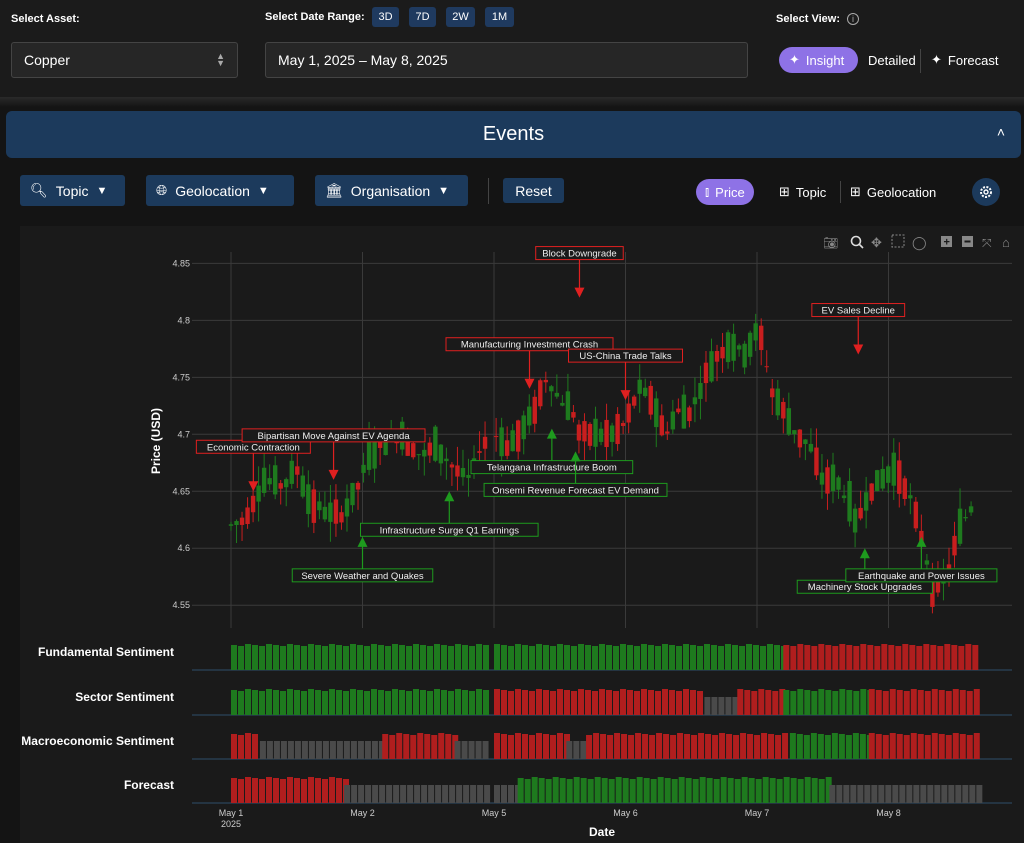 The height and width of the screenshot is (843, 1024). I want to click on range-1m-button: 1M, so click(499, 17).